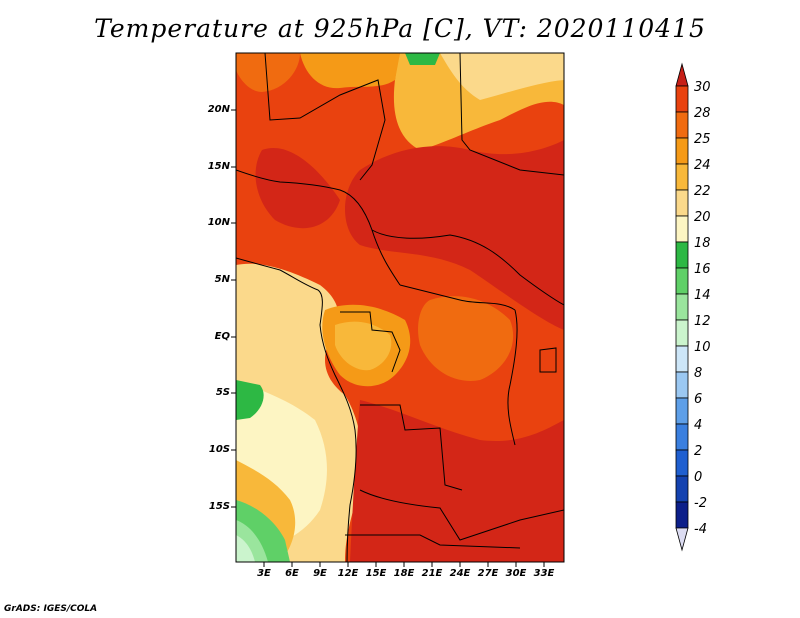 This screenshot has height=618, width=800. Describe the element at coordinates (702, 243) in the screenshot. I see `colorbar-label: 18` at that location.